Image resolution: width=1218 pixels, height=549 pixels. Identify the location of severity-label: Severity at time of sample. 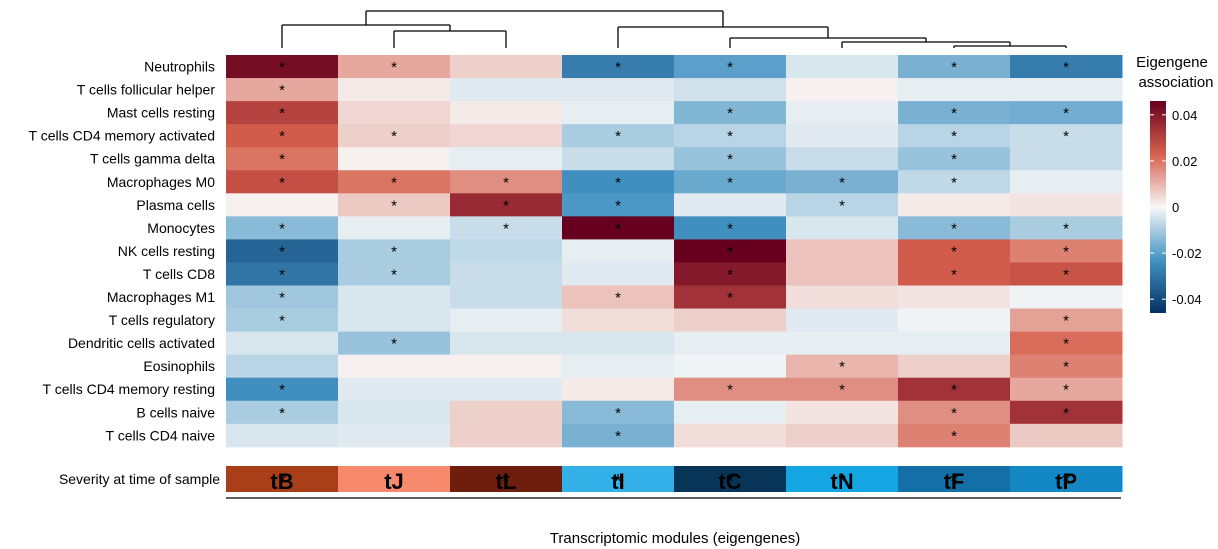
(139, 479).